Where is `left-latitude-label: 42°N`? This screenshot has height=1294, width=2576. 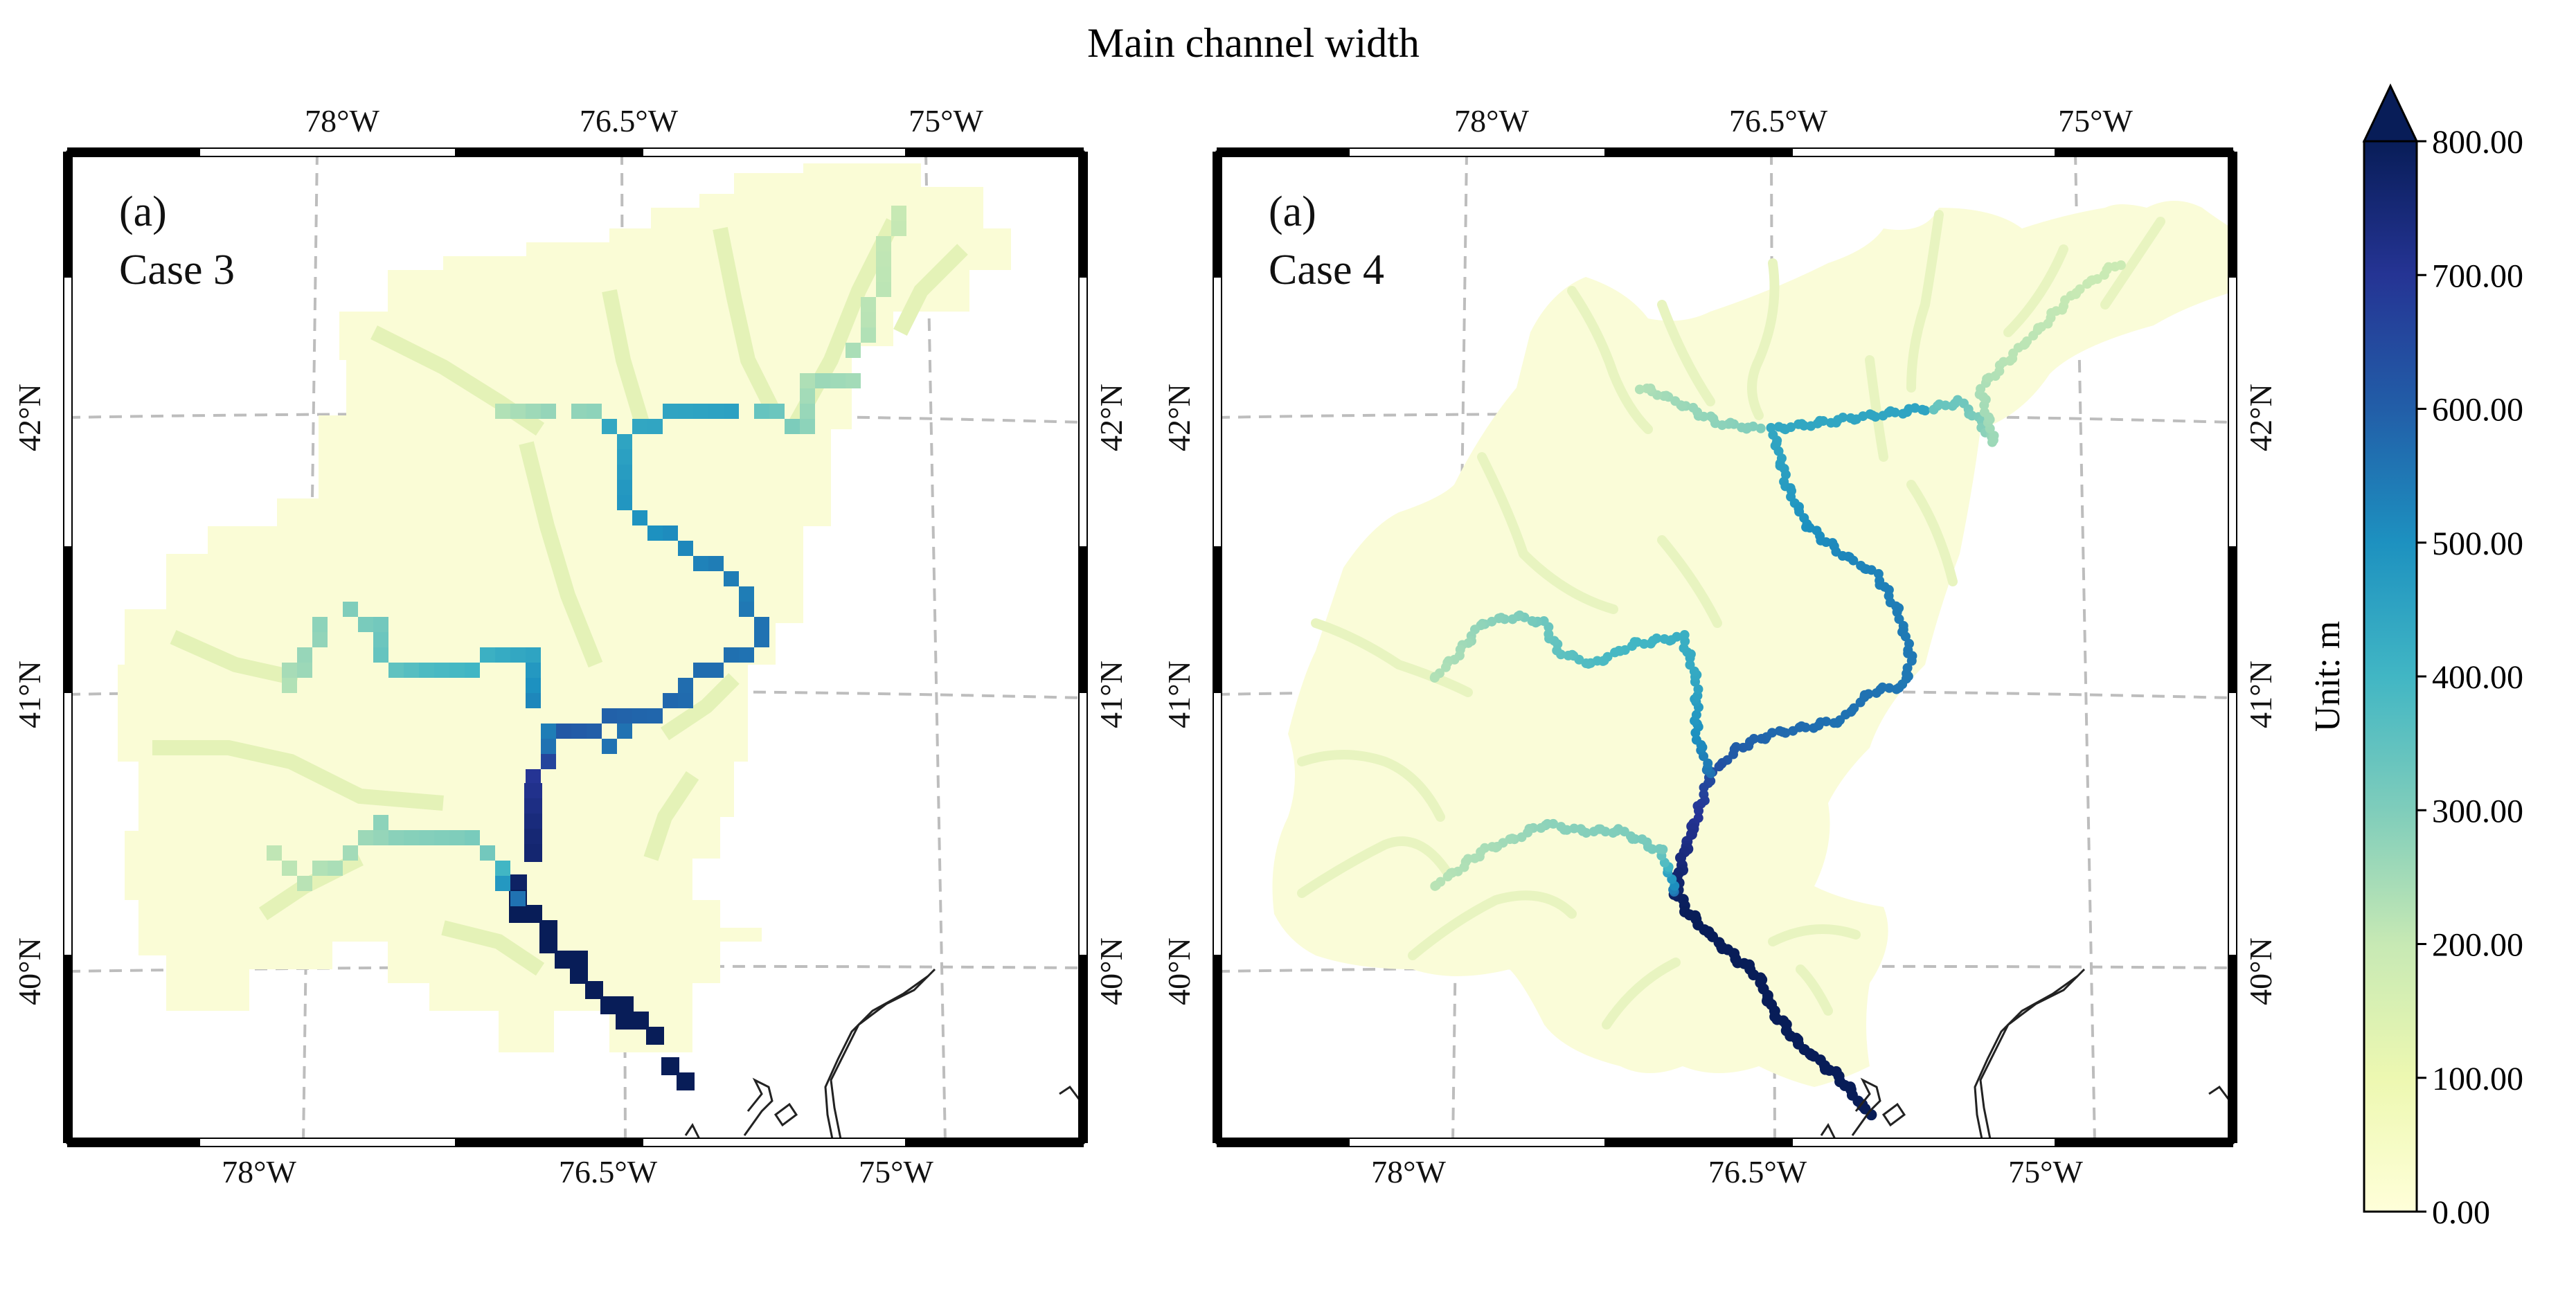
left-latitude-label: 42°N is located at coordinates (1179, 417).